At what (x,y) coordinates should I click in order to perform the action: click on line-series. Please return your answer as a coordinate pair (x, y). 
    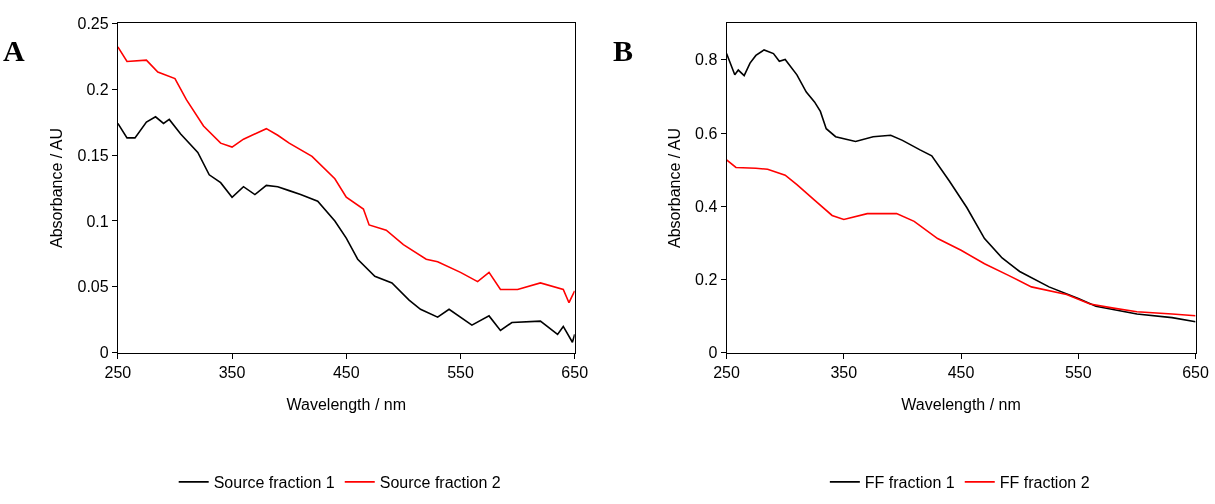
    Looking at the image, I should click on (961, 237).